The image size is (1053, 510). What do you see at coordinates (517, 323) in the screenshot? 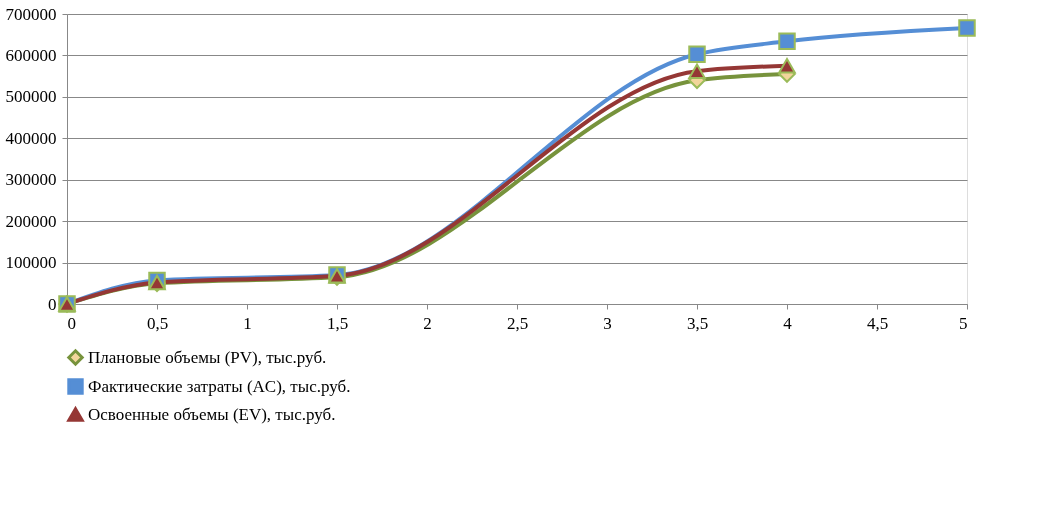
I see `x-tick-label: 2,5` at bounding box center [517, 323].